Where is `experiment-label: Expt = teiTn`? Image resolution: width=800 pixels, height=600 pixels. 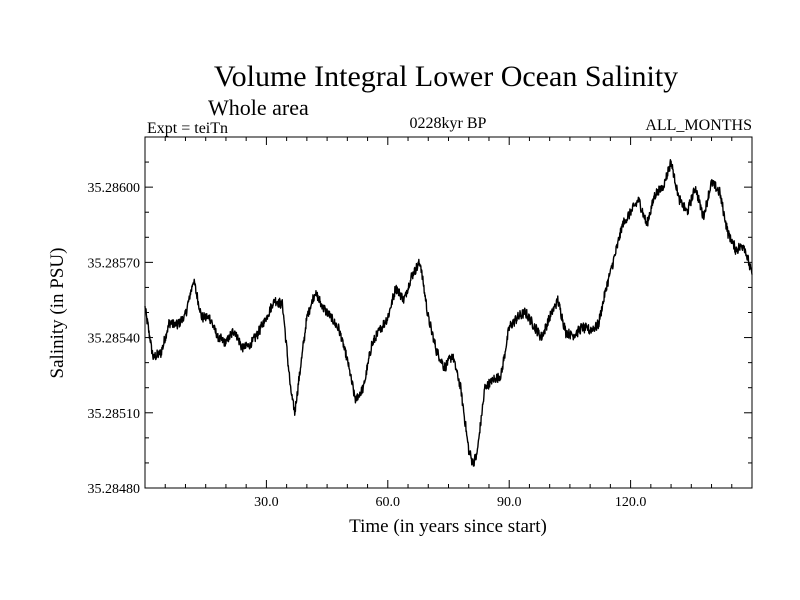
experiment-label: Expt = teiTn is located at coordinates (187, 128).